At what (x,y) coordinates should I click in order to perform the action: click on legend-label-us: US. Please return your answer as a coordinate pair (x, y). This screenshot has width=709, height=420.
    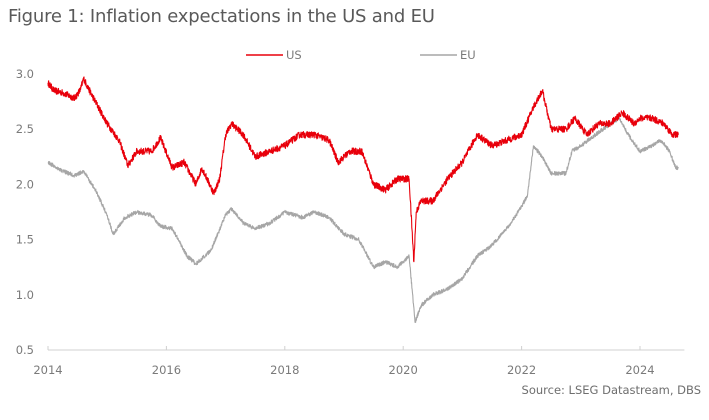
    Looking at the image, I should click on (294, 55).